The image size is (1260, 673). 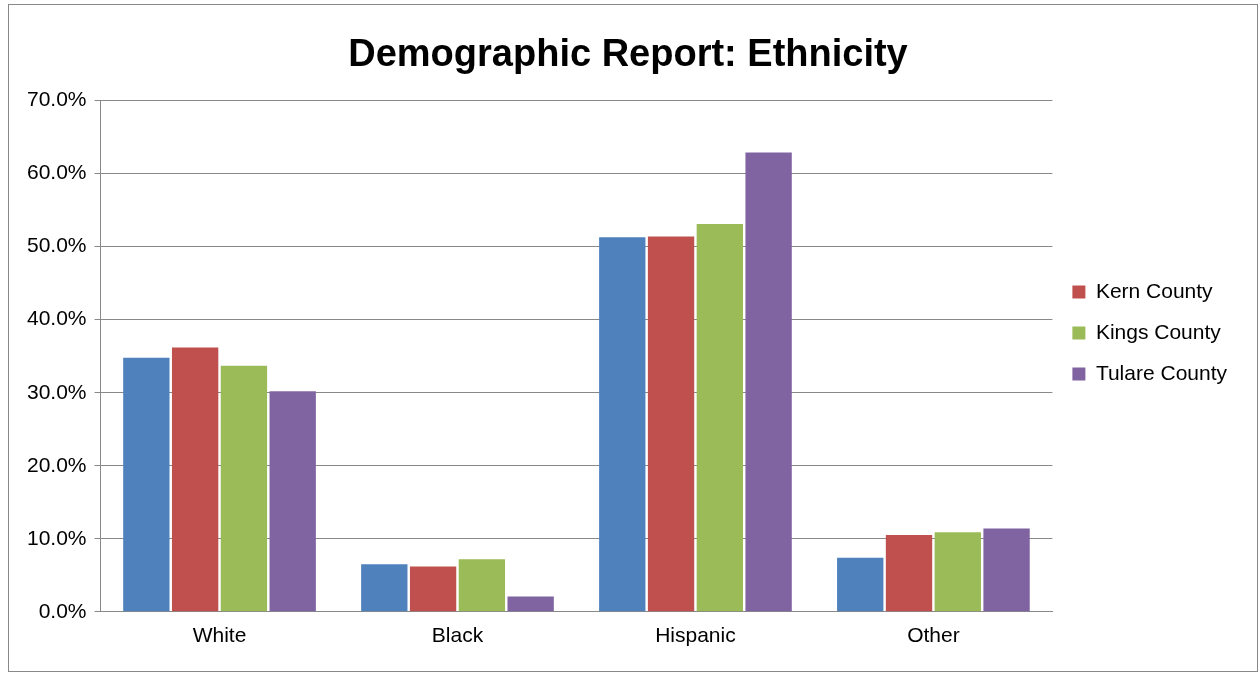 What do you see at coordinates (57, 99) in the screenshot?
I see `y-tick-label: 70.0%` at bounding box center [57, 99].